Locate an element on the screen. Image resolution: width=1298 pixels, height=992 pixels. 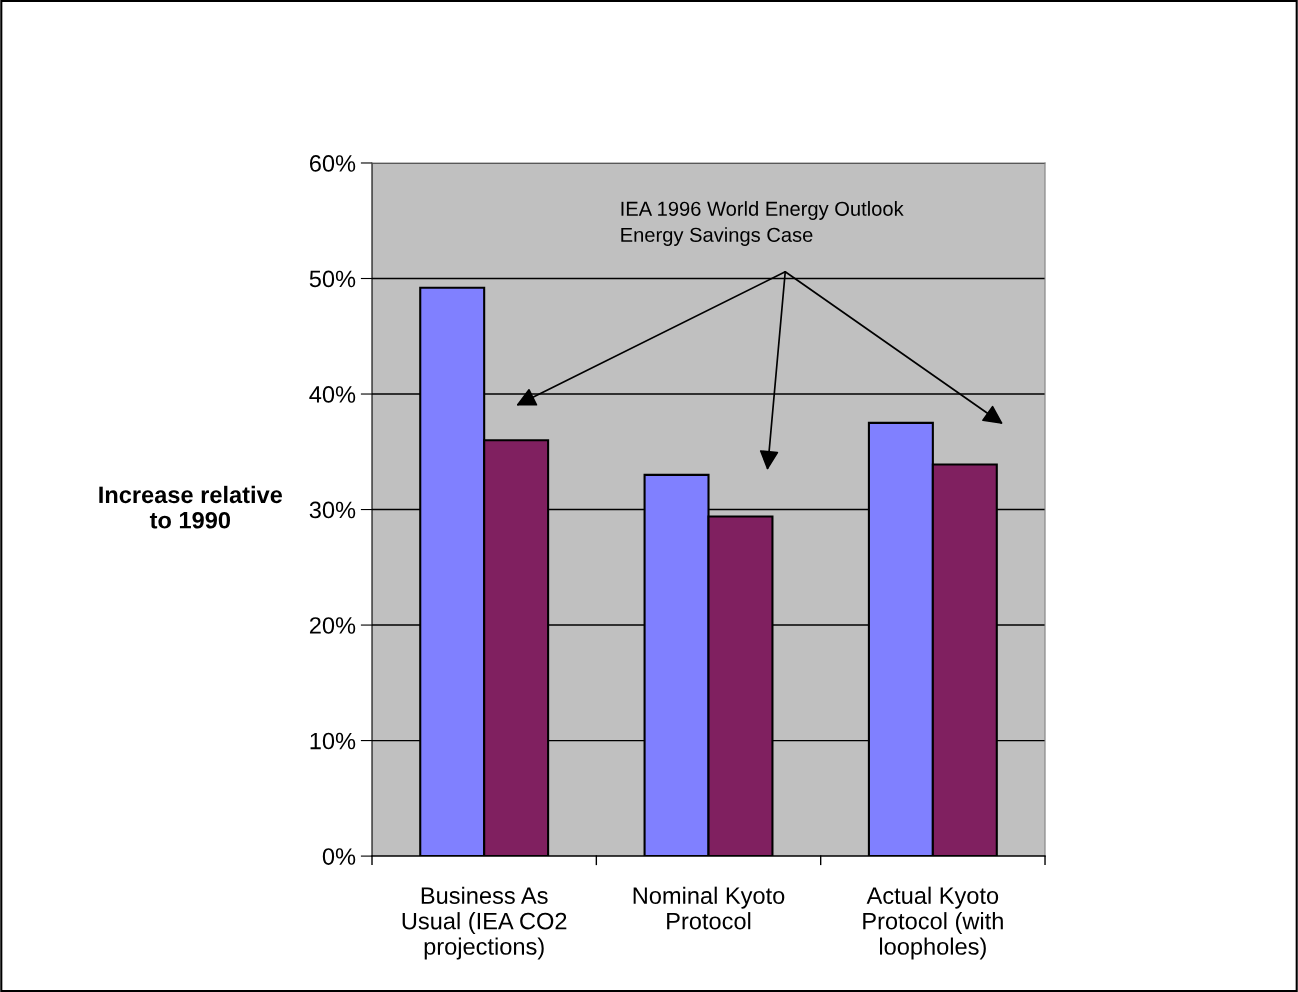
annotation: IEA 1996 World Energy Outlook Energy Savings Case is located at coordinates (762, 223).